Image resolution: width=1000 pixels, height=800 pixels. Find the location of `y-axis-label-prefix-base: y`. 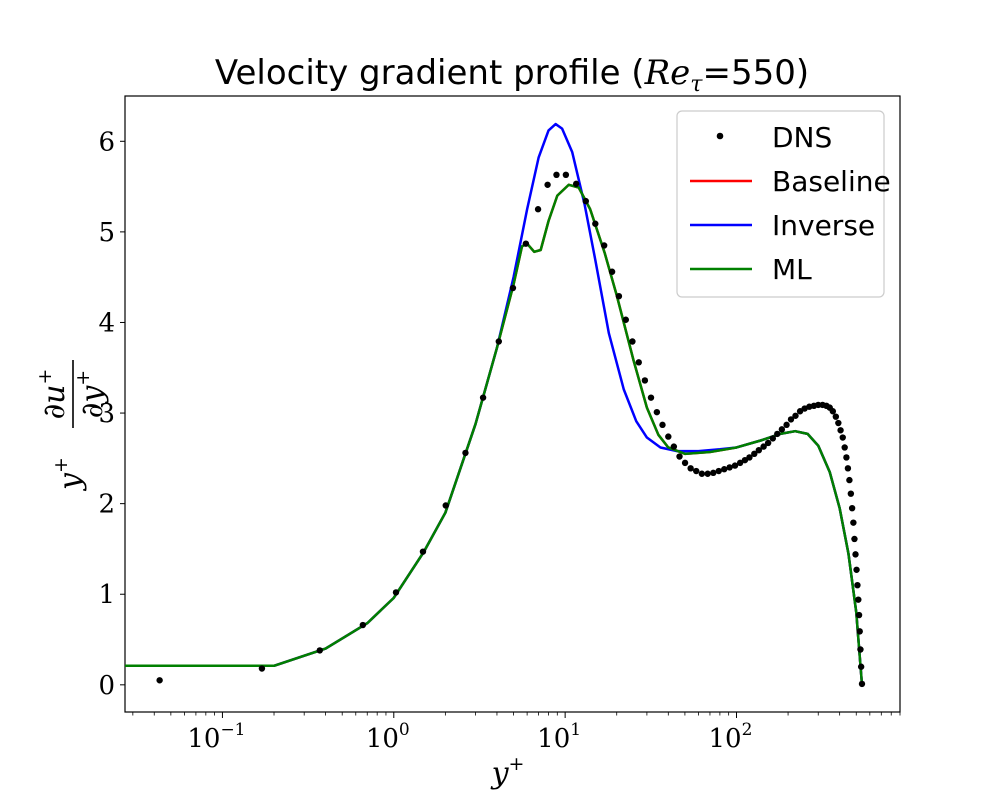

y-axis-label-prefix-base: y is located at coordinates (70, 482).